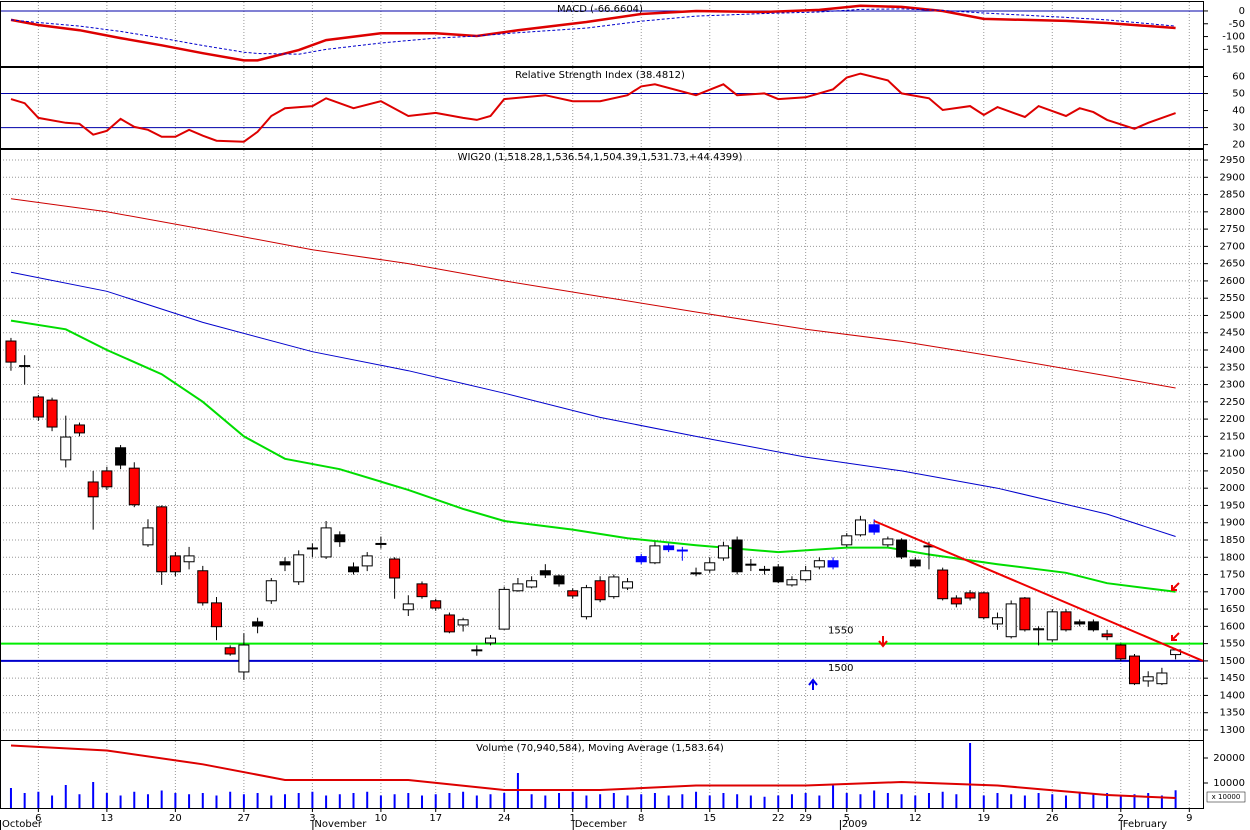  What do you see at coordinates (1232, 713) in the screenshot?
I see `y-tick-label: 1350` at bounding box center [1232, 713].